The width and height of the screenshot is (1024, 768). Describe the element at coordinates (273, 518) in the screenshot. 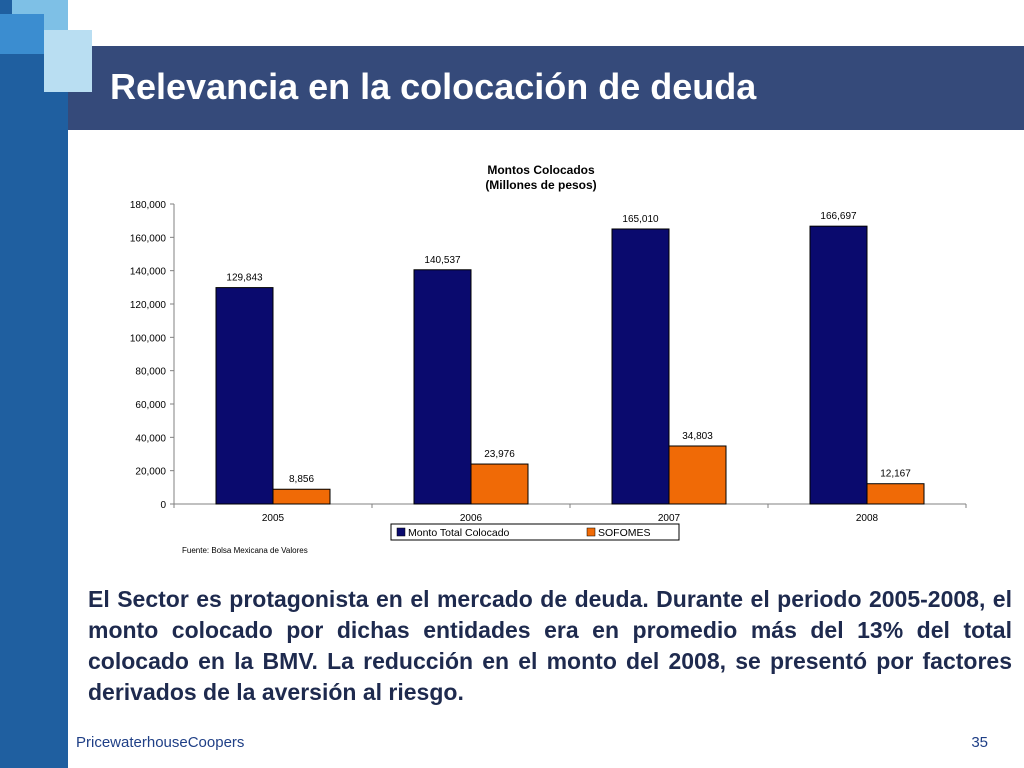

I see `x-tick-label: 2005` at that location.